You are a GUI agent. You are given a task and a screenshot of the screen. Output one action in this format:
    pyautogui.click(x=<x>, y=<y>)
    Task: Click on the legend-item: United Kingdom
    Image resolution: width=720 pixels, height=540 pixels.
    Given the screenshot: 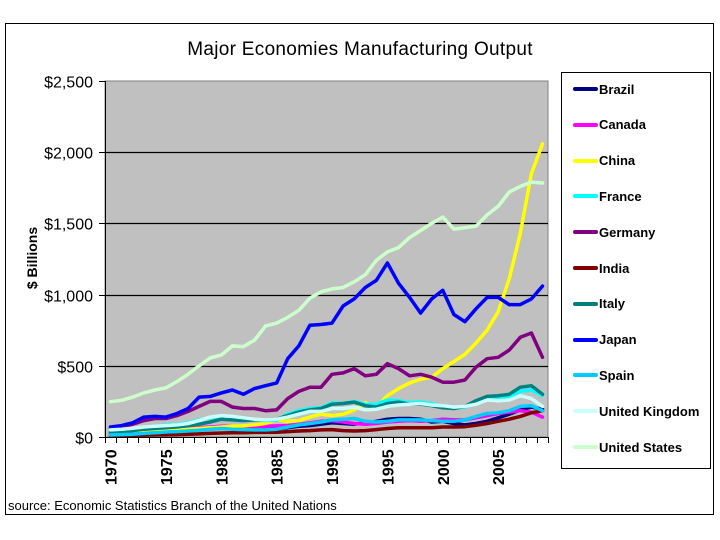 What is the action you would take?
    pyautogui.click(x=630, y=411)
    